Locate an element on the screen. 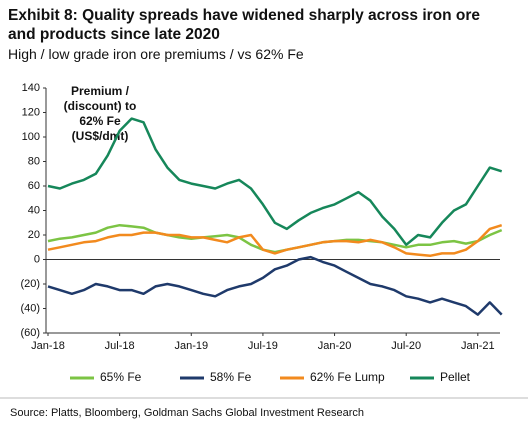  x-tick-label: Jan-21 is located at coordinates (478, 346).